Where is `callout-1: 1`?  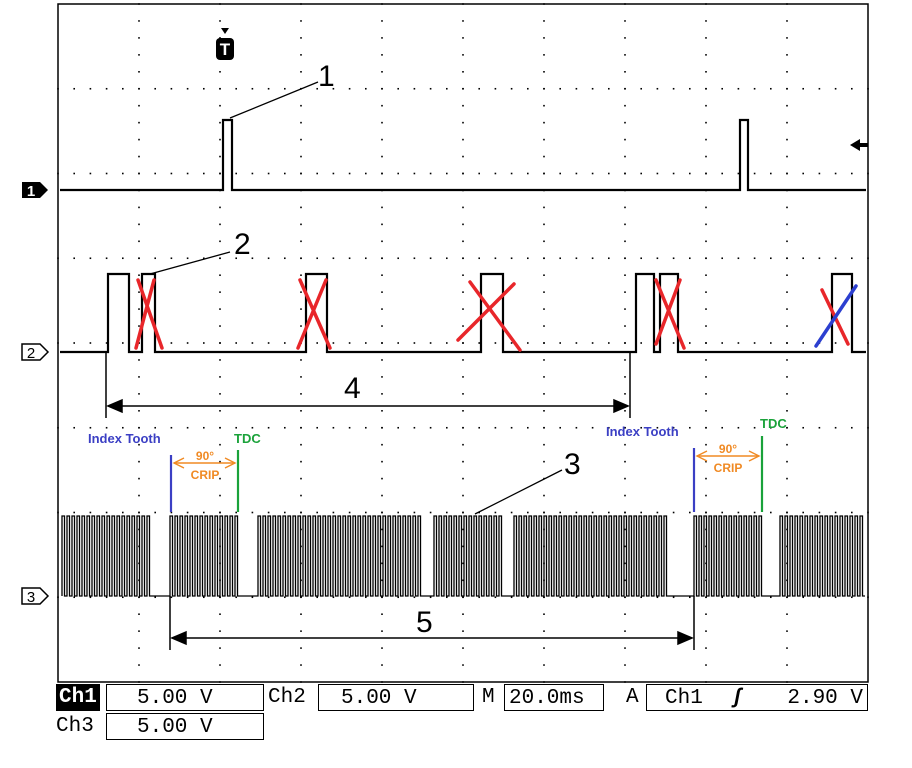 callout-1: 1 is located at coordinates (326, 76).